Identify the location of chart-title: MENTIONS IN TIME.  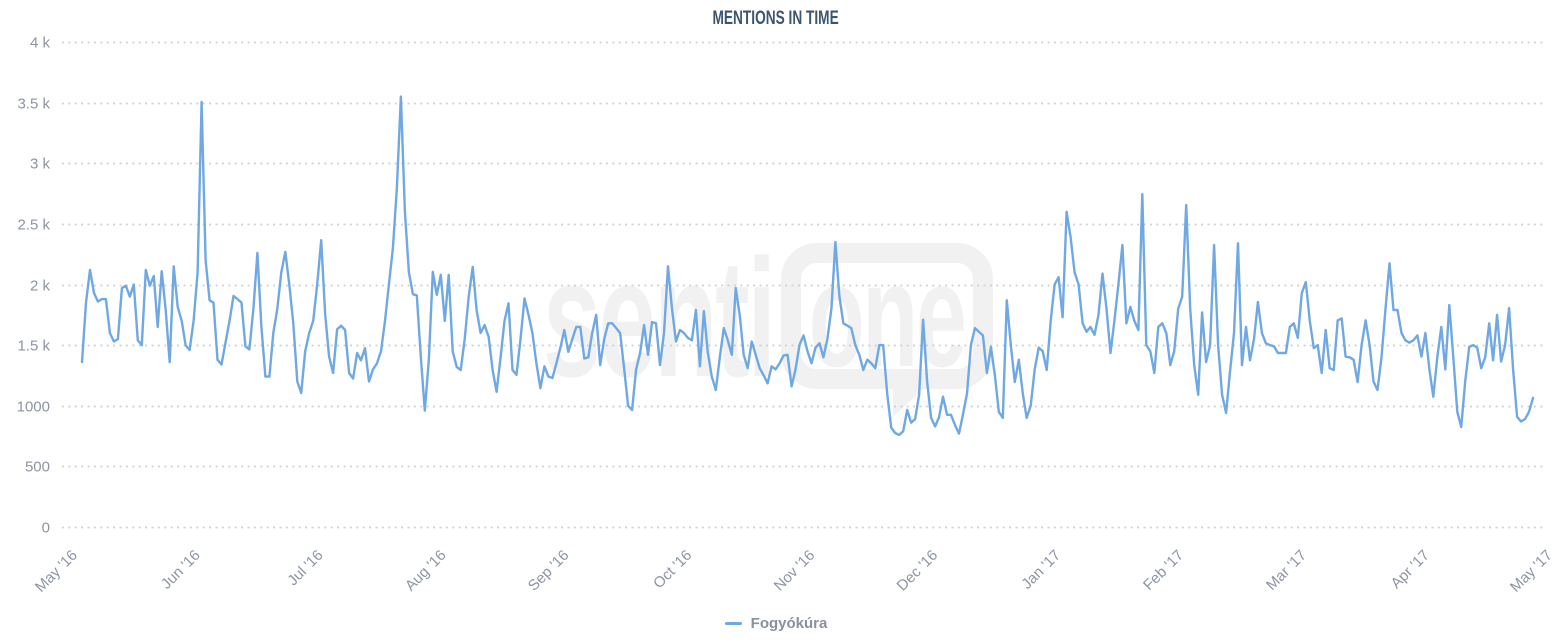
(776, 19).